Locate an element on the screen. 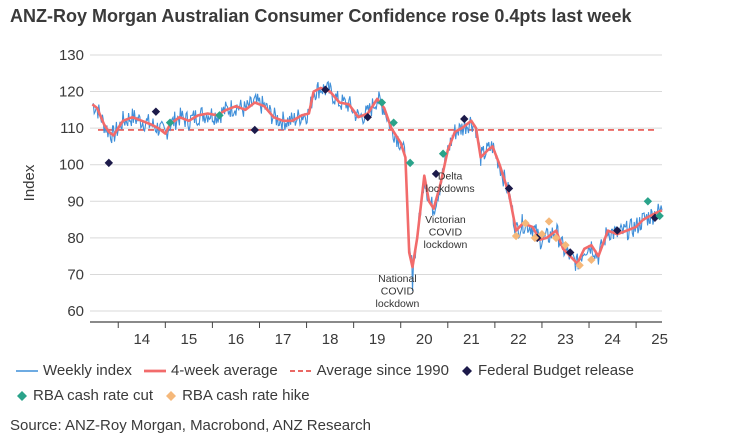  legend-item-rba-cash-rate-cut: RBA cash rate cut is located at coordinates (84, 395).